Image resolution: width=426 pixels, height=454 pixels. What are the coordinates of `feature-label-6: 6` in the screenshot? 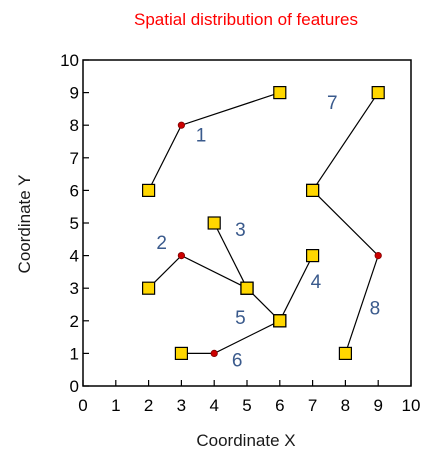 It's located at (237, 360).